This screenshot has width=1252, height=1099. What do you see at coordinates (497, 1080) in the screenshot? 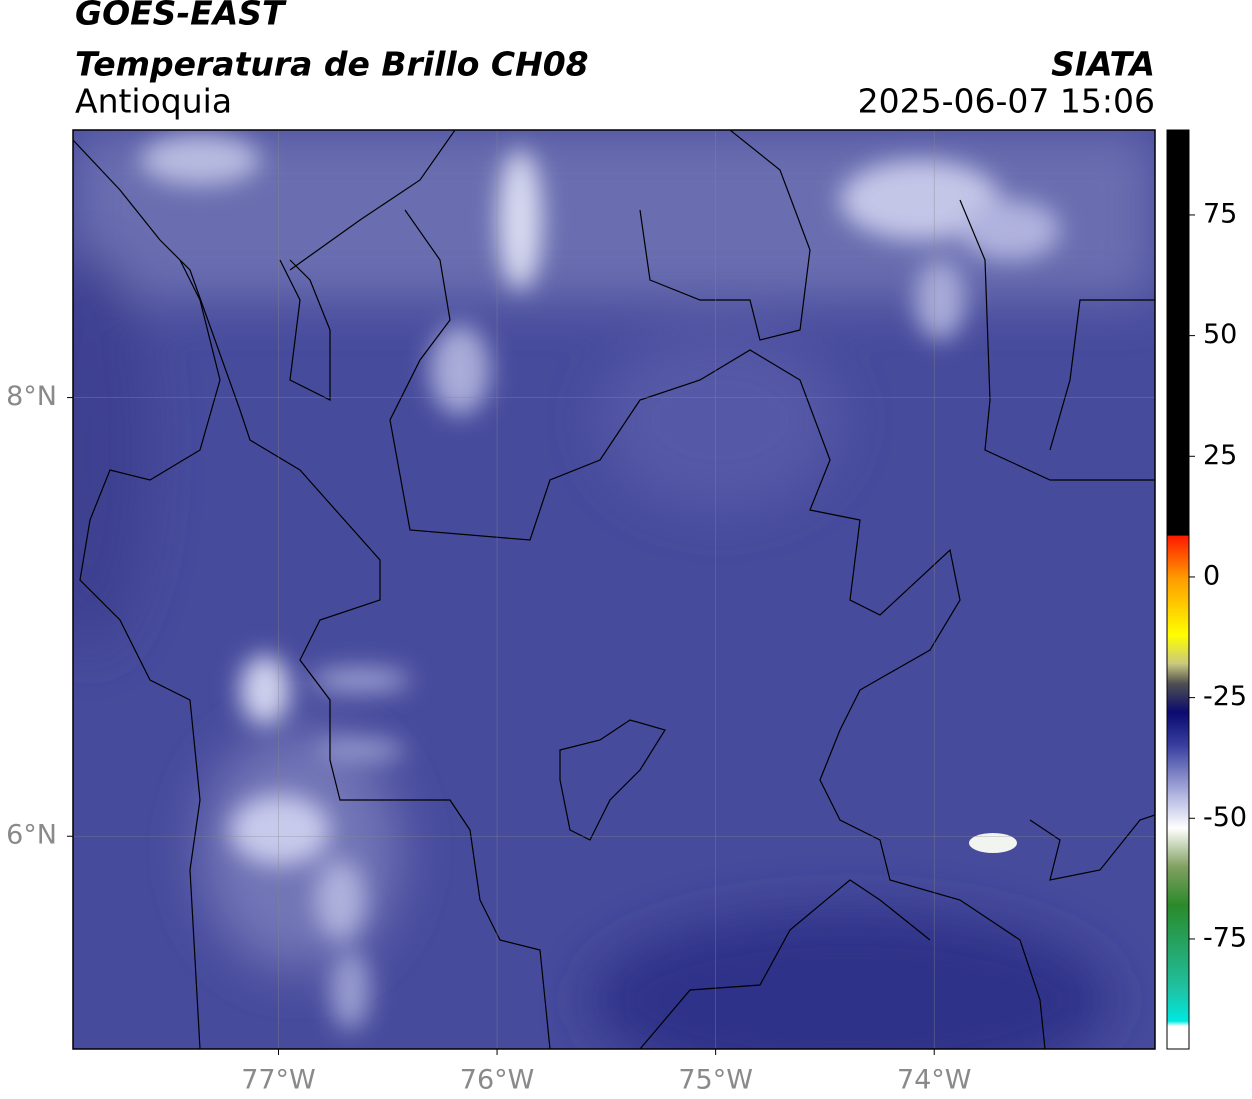
I see `x-tick-label: 76°W` at bounding box center [497, 1080].